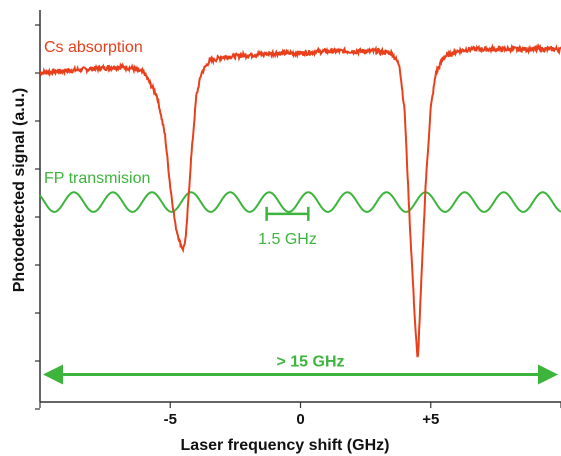  What do you see at coordinates (300, 419) in the screenshot?
I see `x-tick-label: 0` at bounding box center [300, 419].